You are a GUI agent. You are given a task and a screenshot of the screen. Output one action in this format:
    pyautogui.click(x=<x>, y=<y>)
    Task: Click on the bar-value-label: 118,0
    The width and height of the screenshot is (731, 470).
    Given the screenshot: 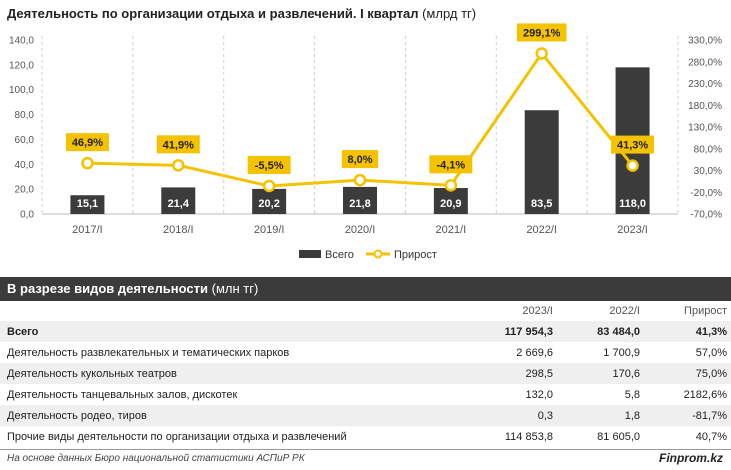 What is the action you would take?
    pyautogui.click(x=632, y=204)
    